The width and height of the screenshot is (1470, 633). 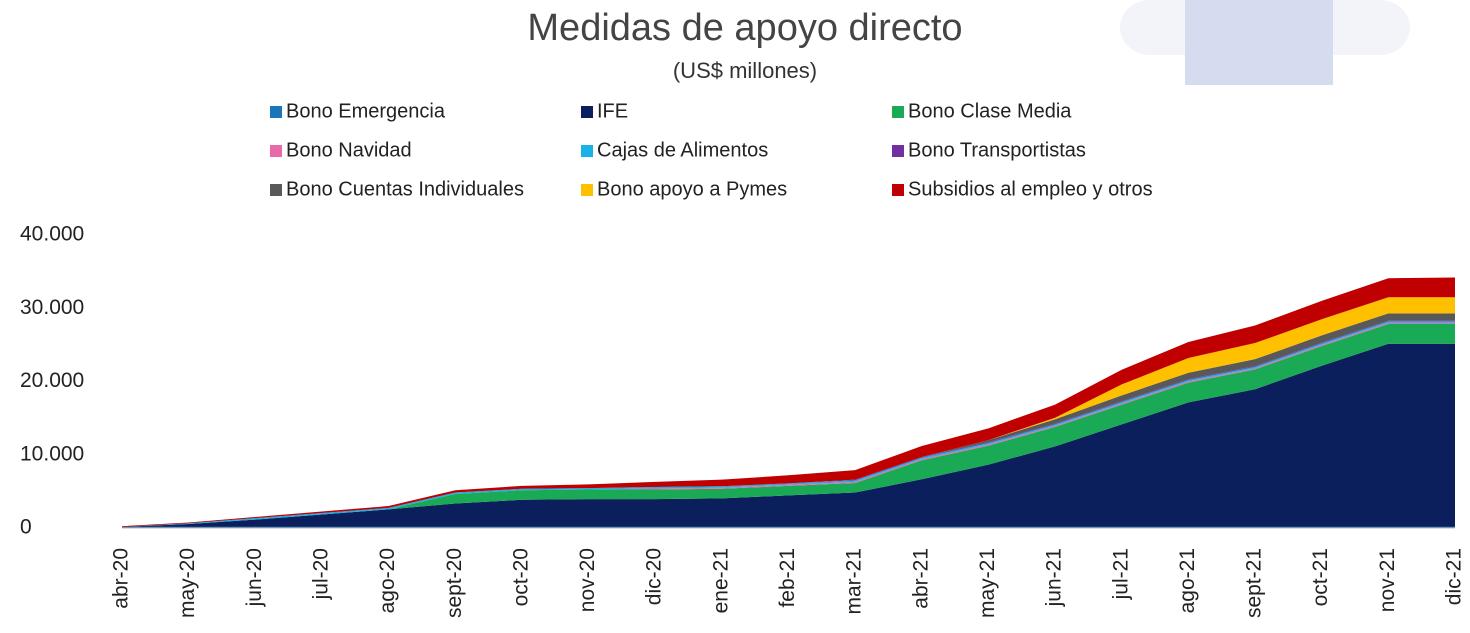 I want to click on x-tick-label: jun-21, so click(x=1054, y=577).